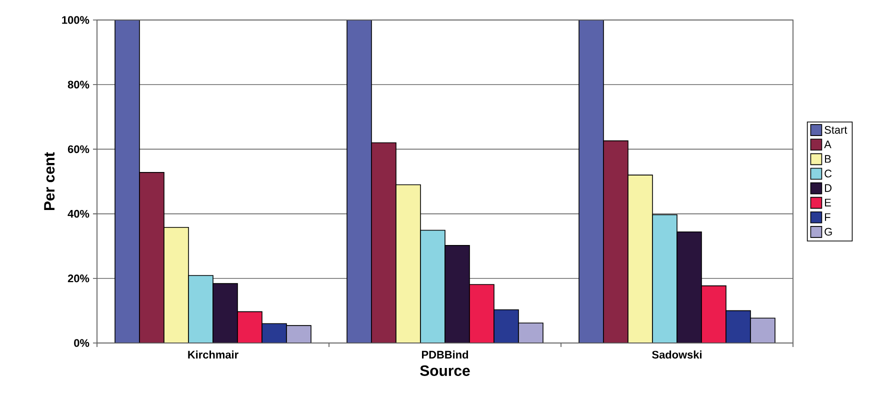 The image size is (869, 411). Describe the element at coordinates (827, 217) in the screenshot. I see `legend-label: F` at that location.